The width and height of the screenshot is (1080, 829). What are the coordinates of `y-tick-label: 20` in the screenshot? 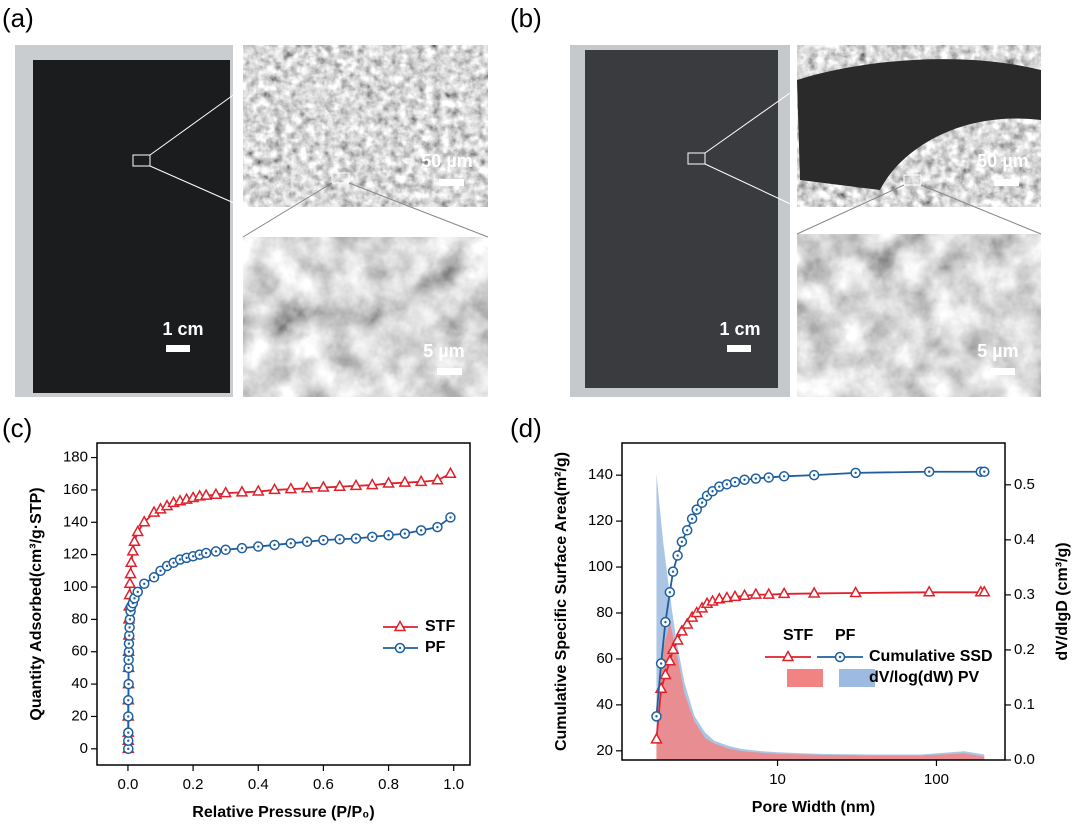 It's located at (604, 750).